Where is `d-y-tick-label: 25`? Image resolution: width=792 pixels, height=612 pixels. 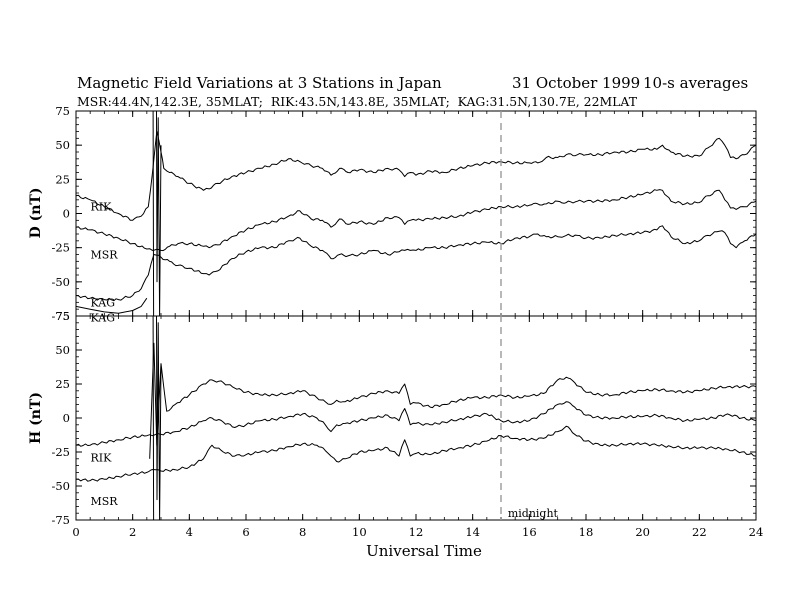 d-y-tick-label: 25 is located at coordinates (62, 179).